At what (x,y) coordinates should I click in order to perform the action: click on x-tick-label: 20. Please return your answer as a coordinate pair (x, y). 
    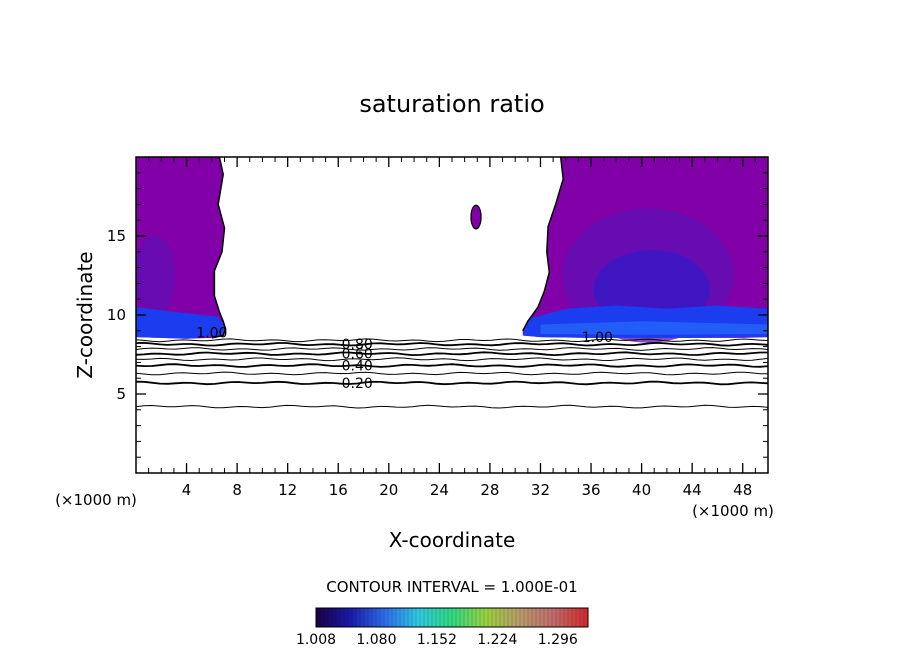
    Looking at the image, I should click on (388, 490).